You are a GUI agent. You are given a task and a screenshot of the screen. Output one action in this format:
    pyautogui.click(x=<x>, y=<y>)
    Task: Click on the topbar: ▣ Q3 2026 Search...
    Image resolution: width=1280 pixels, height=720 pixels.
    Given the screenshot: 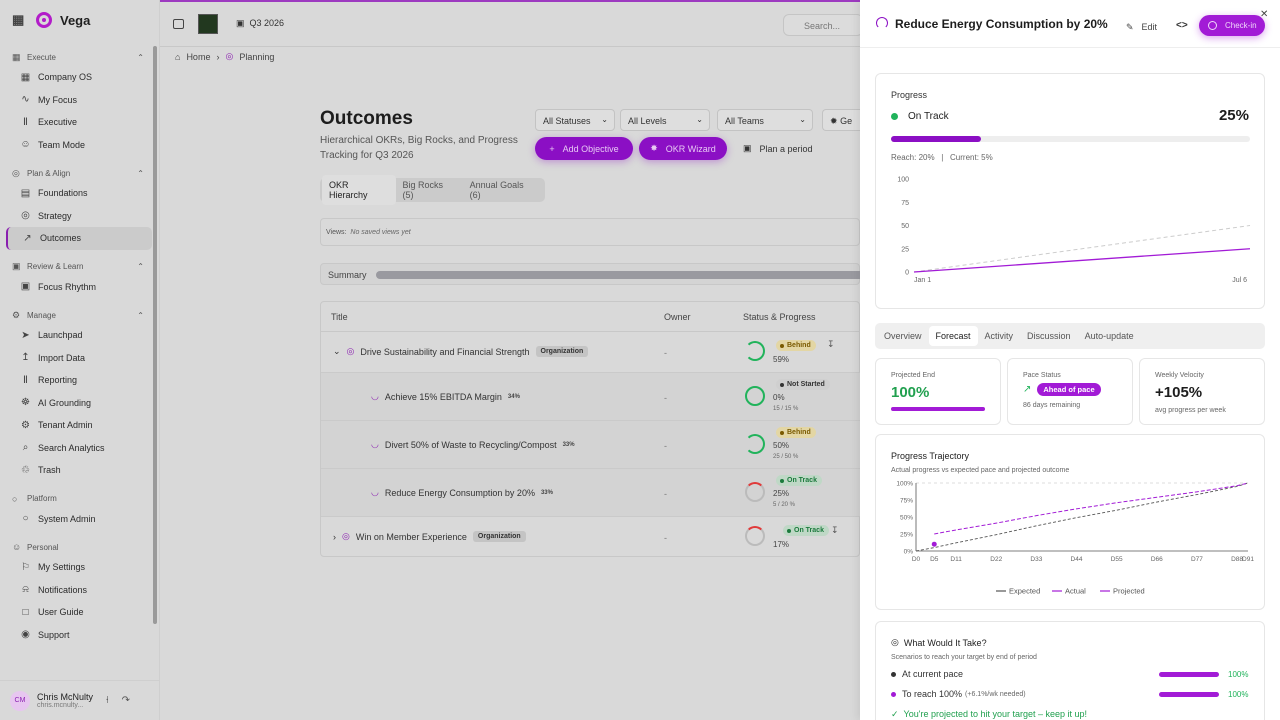 What is the action you would take?
    pyautogui.click(x=511, y=23)
    